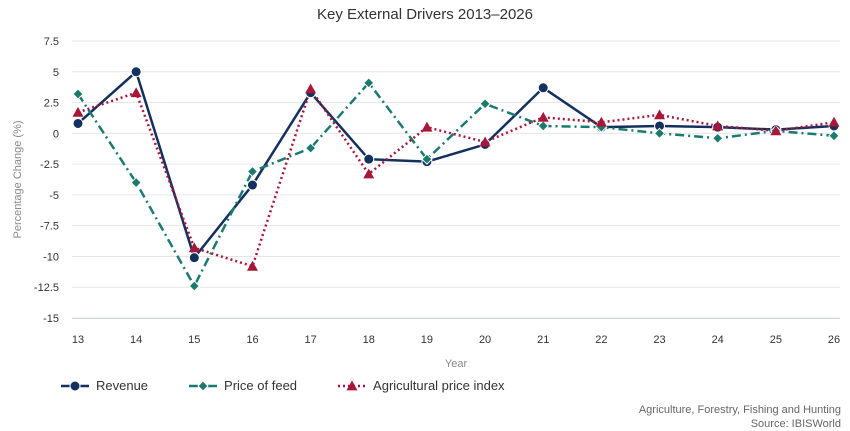 The height and width of the screenshot is (431, 850). What do you see at coordinates (51, 104) in the screenshot?
I see `y-tick-label: 2.5` at bounding box center [51, 104].